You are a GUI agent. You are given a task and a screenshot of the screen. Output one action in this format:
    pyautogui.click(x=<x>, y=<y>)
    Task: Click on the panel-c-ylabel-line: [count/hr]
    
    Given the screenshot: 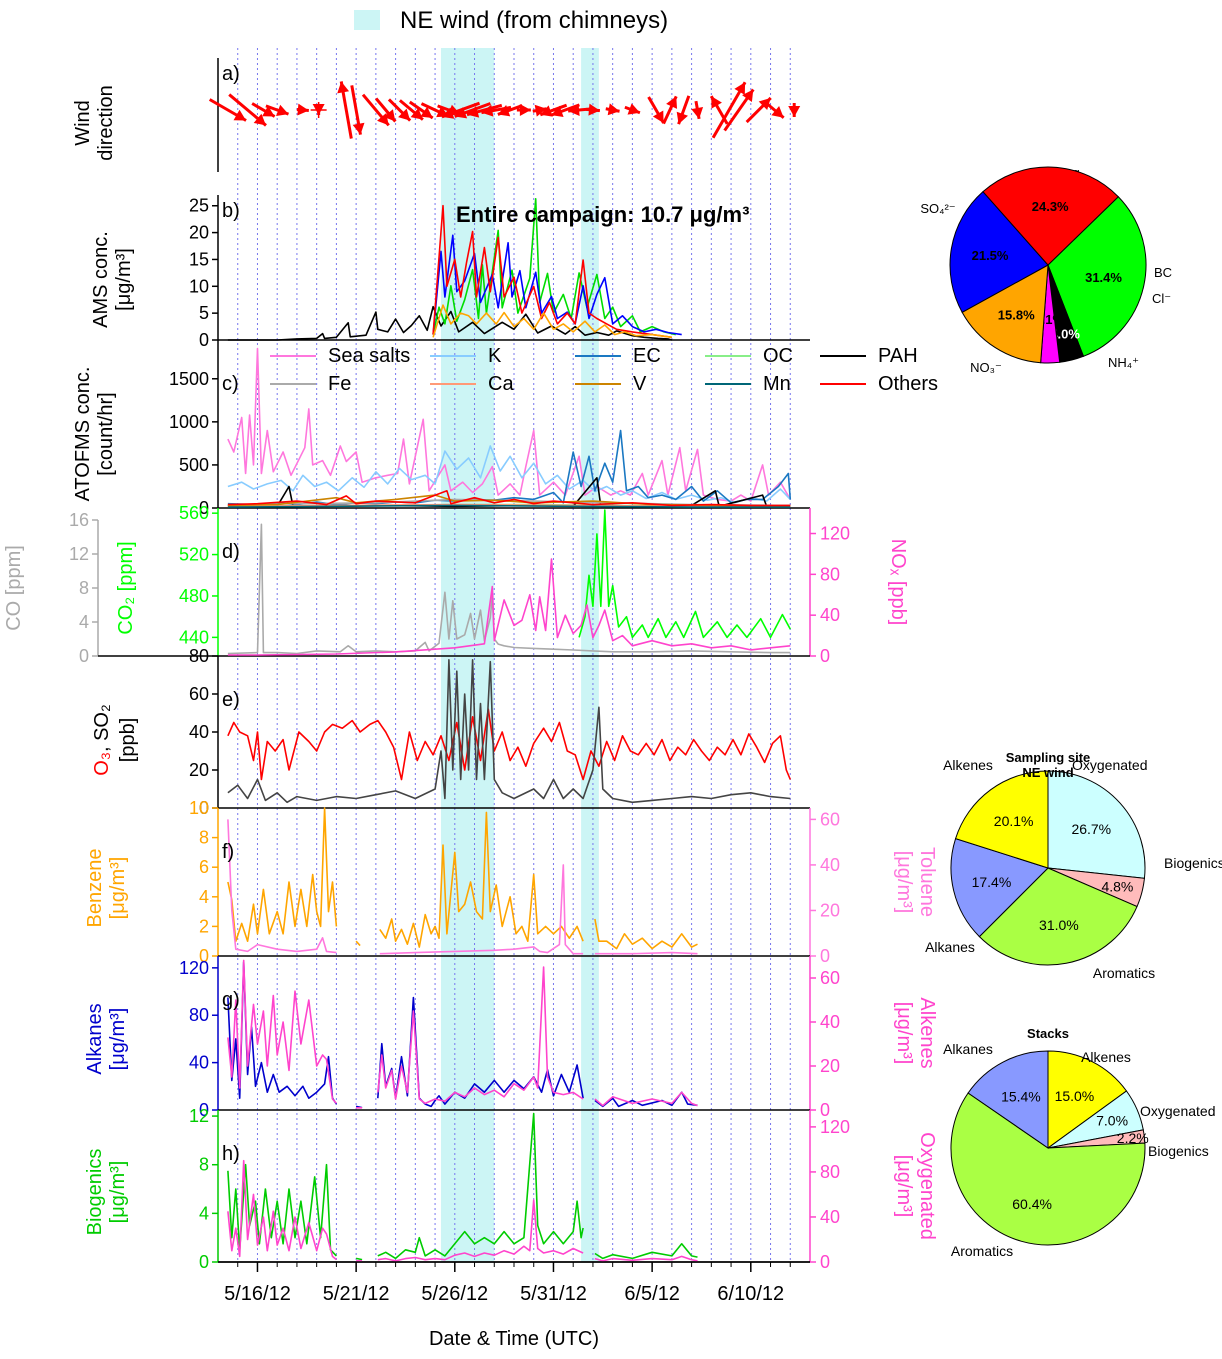 What is the action you would take?
    pyautogui.click(x=106, y=433)
    